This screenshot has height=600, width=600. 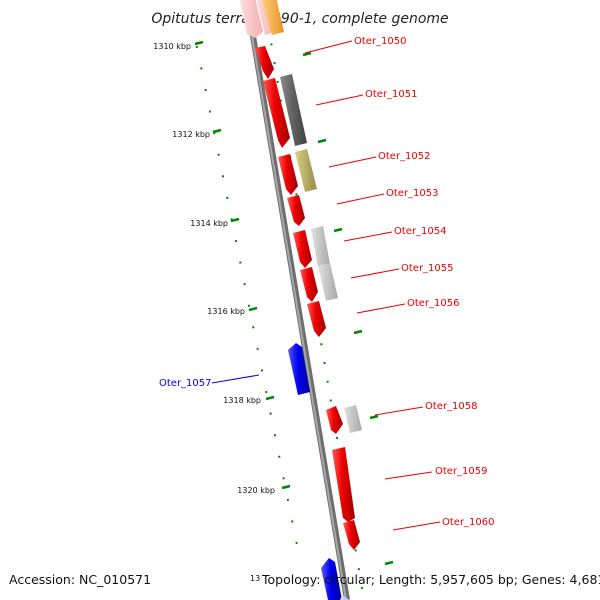 I want to click on map-title: Opitutus terrae PB90-1, complete genome, so click(x=299, y=19).